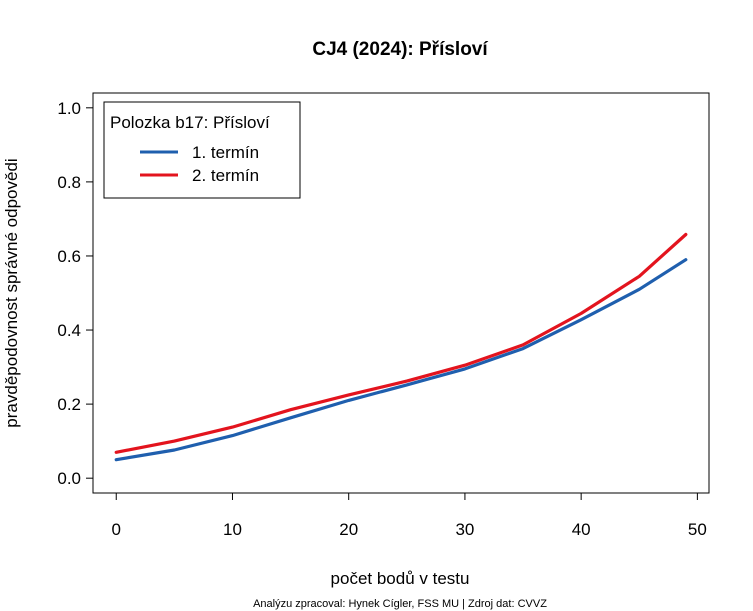 The width and height of the screenshot is (753, 611). What do you see at coordinates (11, 292) in the screenshot?
I see `y-axis-label: pravděpodovnost správné odpovědi` at bounding box center [11, 292].